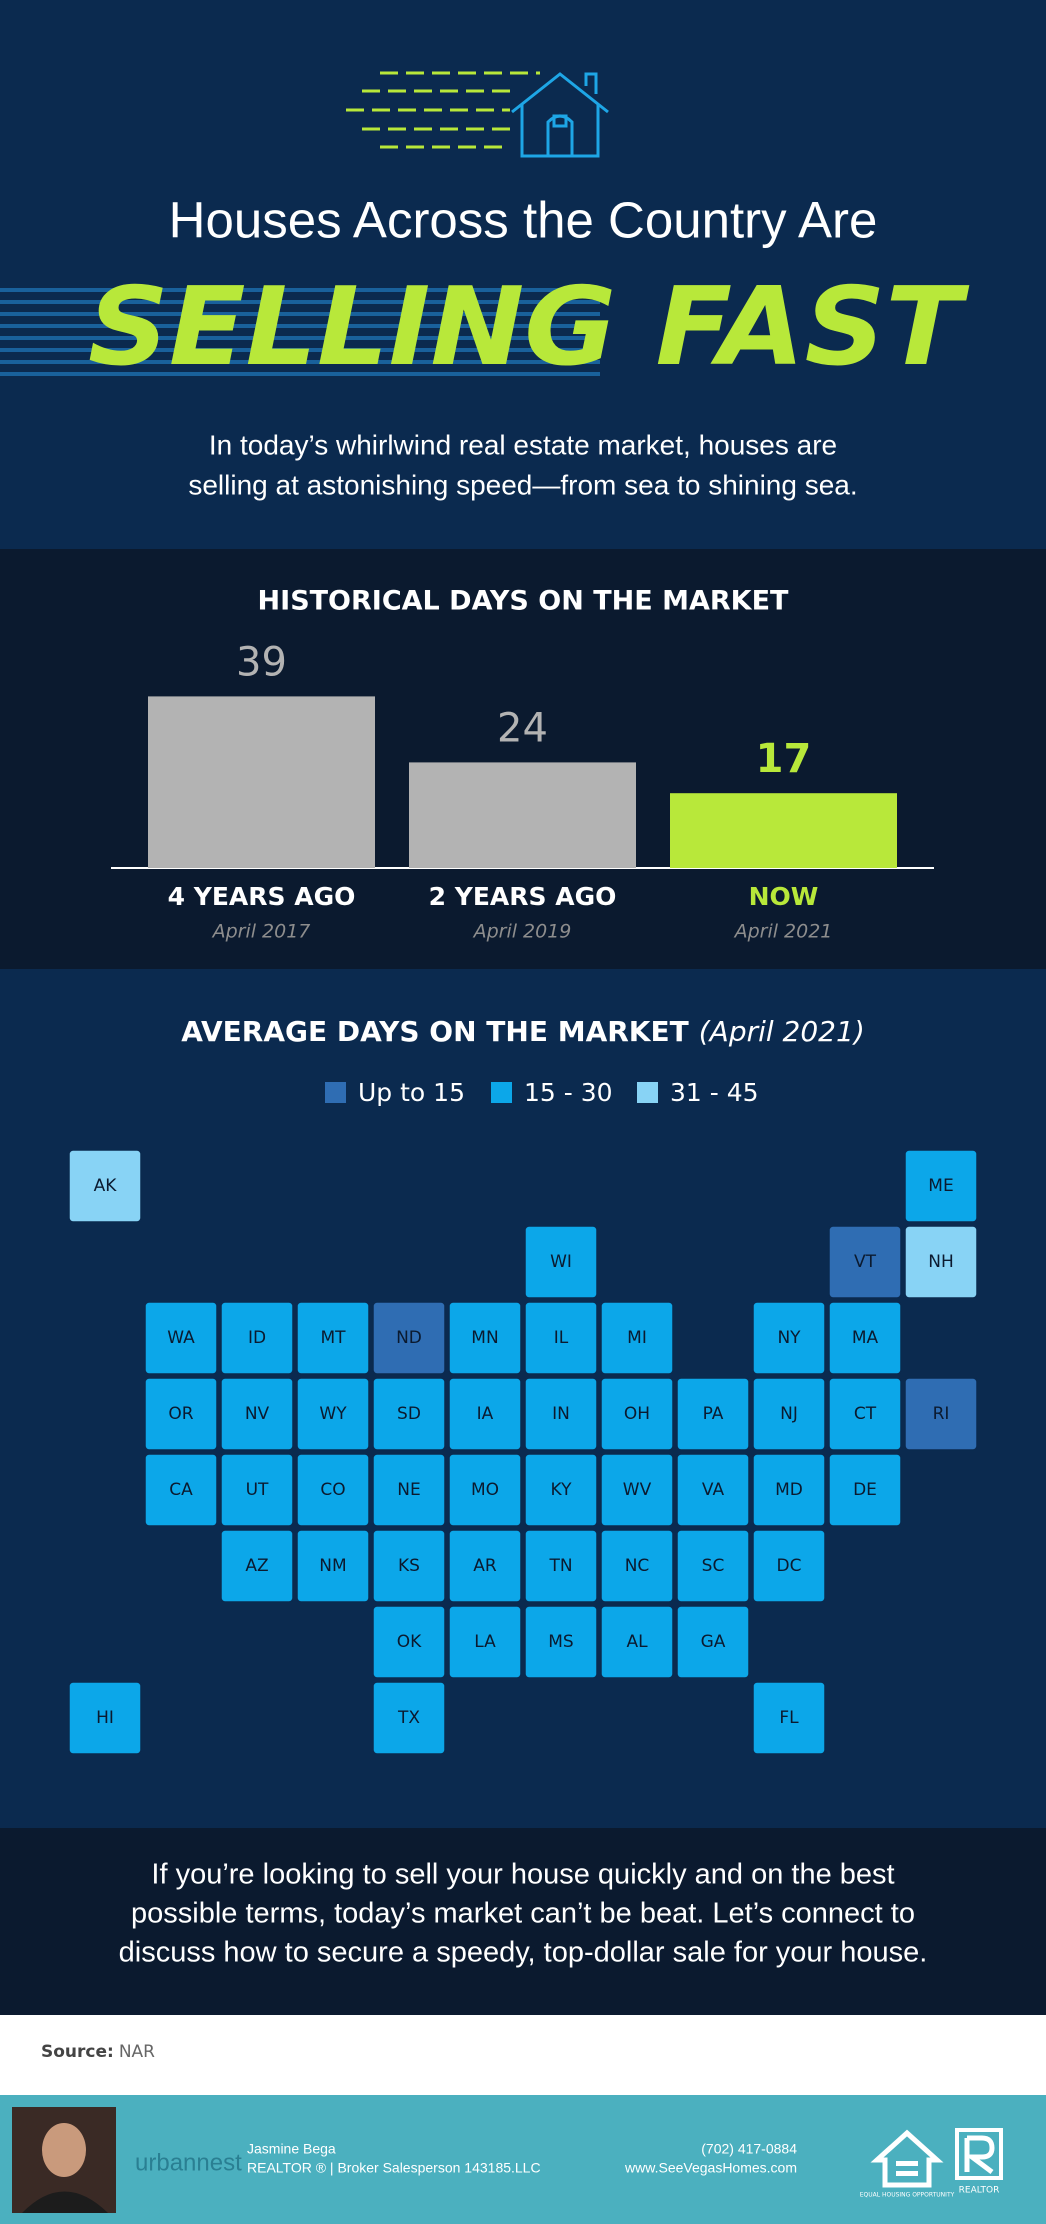 The image size is (1046, 2224). Describe the element at coordinates (637, 1566) in the screenshot. I see `state-label: NC` at that location.